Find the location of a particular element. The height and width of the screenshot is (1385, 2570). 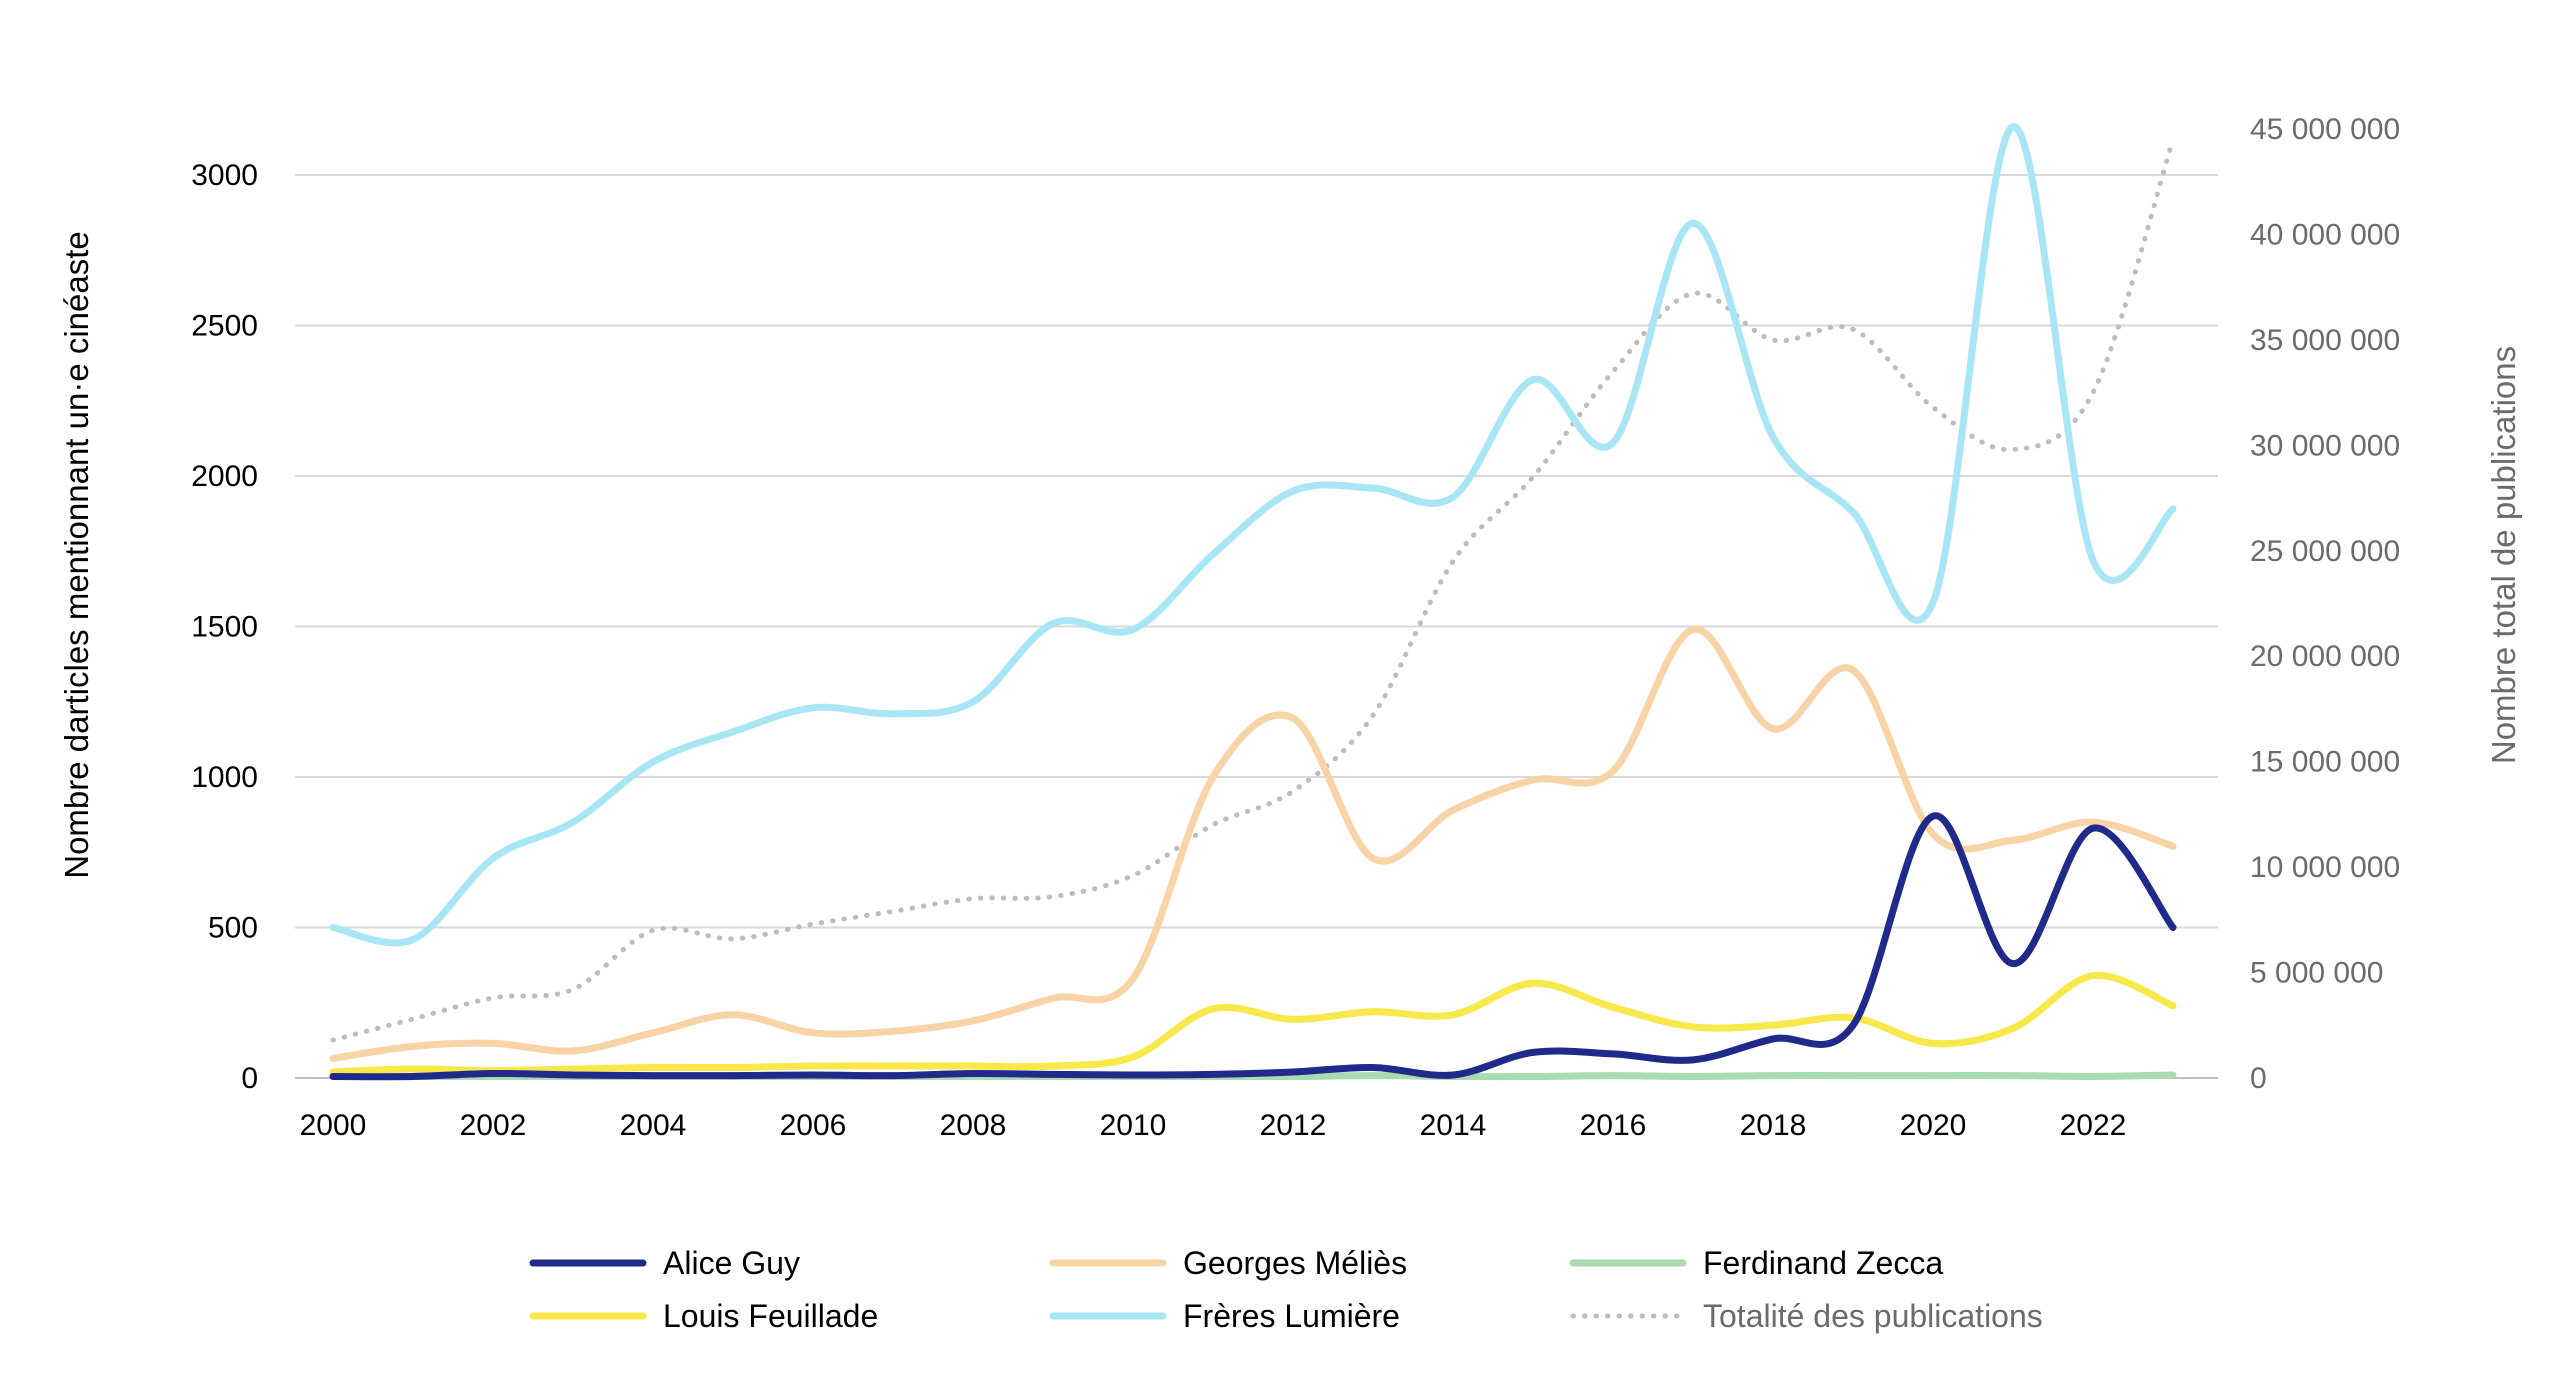

right-tick-label: 30 000 000 is located at coordinates (2325, 445).